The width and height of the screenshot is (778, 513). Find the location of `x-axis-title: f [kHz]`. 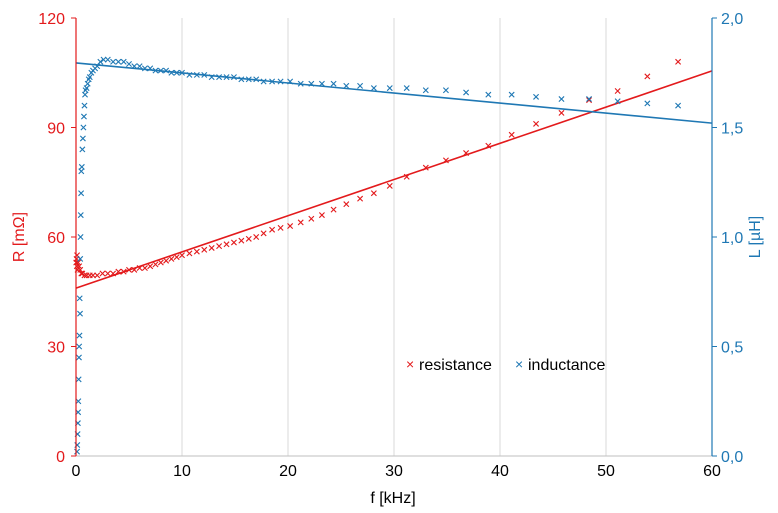

x-axis-title: f [kHz] is located at coordinates (392, 498).